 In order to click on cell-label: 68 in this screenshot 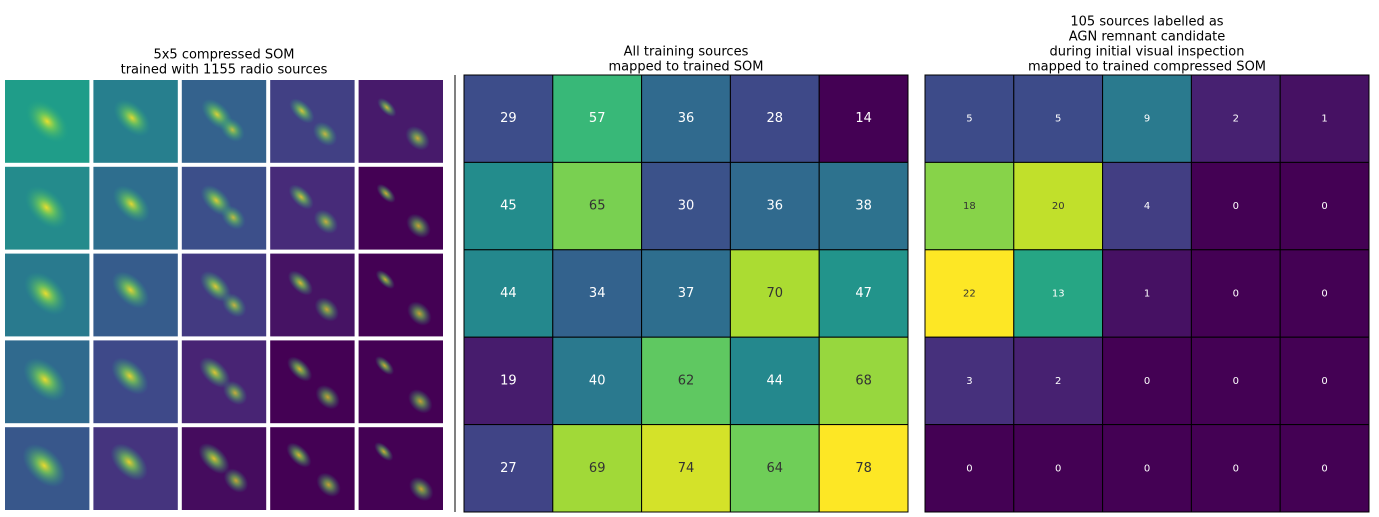, I will do `click(863, 380)`.